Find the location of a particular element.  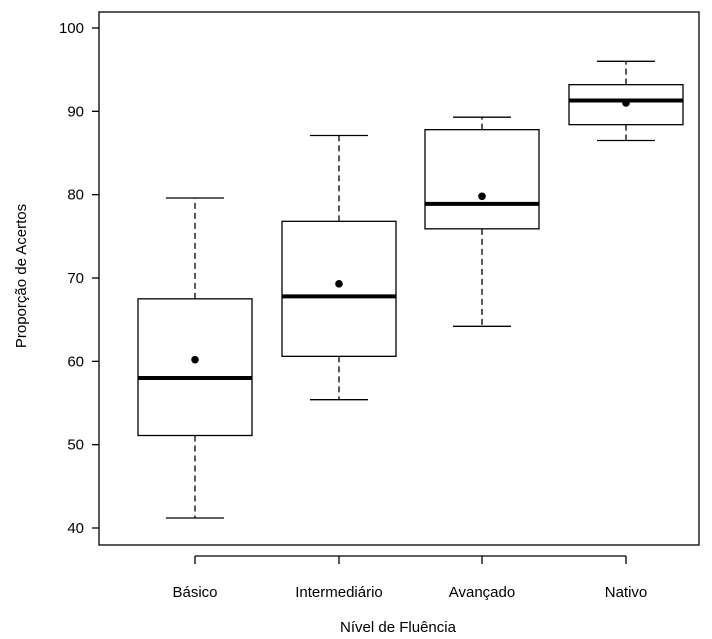

x-tick-label: Intermediário is located at coordinates (339, 592).